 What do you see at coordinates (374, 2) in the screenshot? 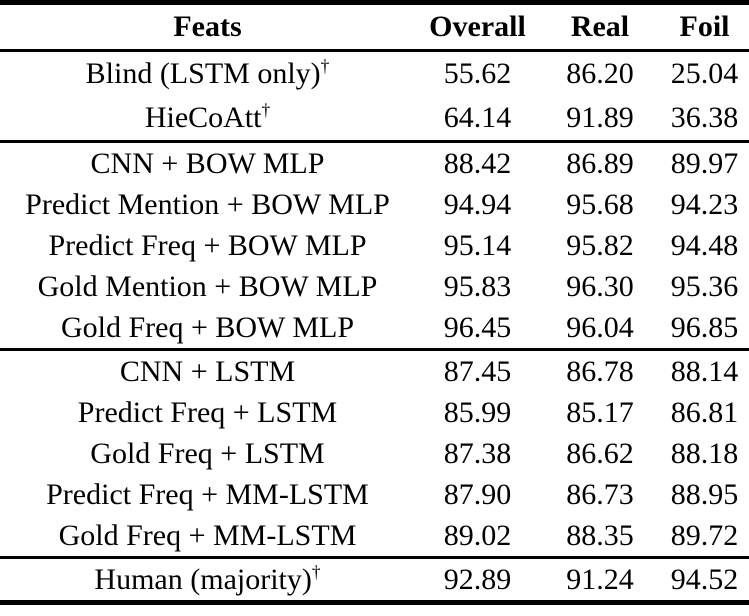
I see `top-rule` at bounding box center [374, 2].